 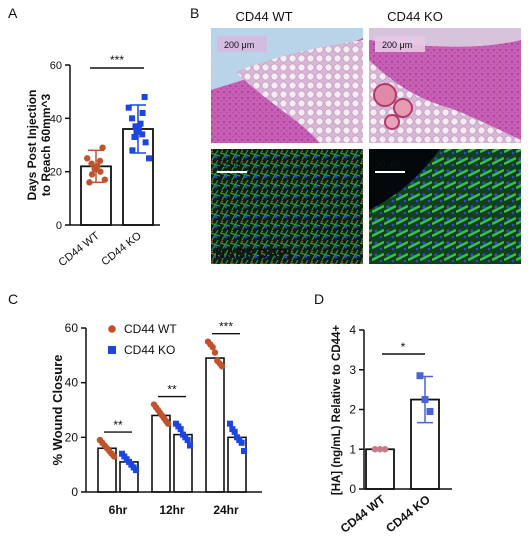 I want to click on y-tick-label: 1, so click(x=352, y=449).